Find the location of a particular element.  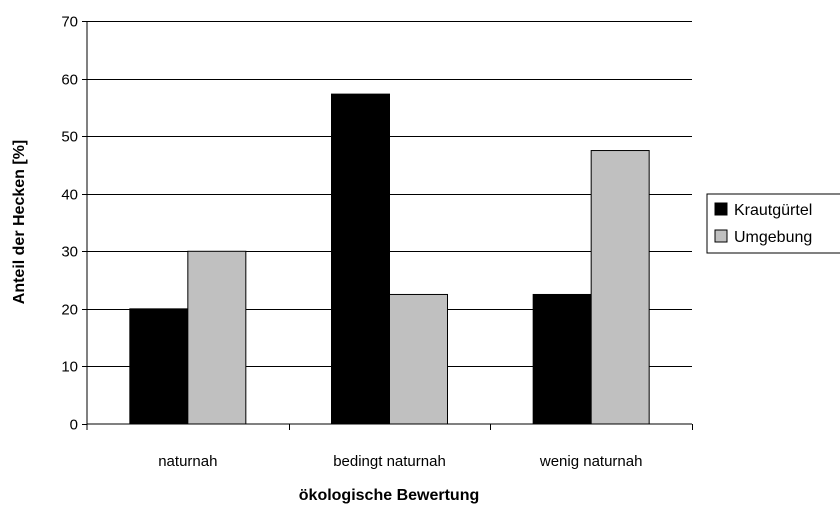

bar-krautgürtel-2 is located at coordinates (360, 259).